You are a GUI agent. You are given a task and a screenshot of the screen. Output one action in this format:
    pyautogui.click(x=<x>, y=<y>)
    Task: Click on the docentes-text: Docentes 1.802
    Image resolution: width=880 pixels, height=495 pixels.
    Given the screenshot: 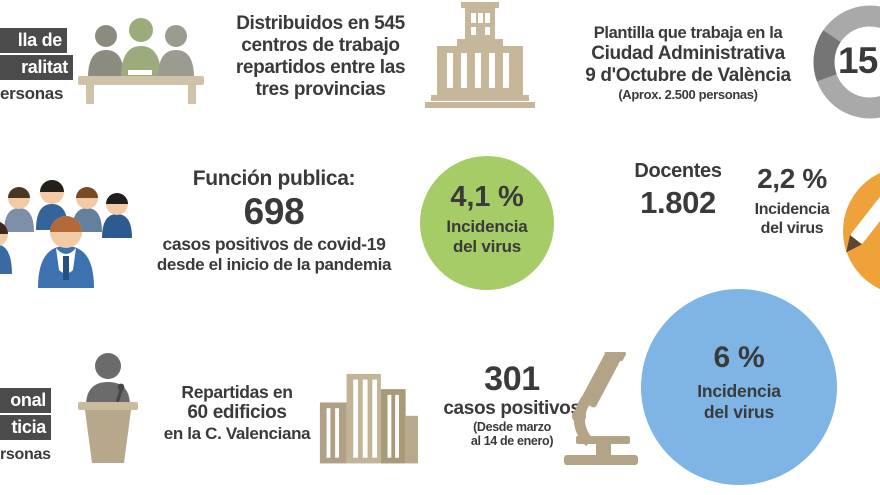 What is the action you would take?
    pyautogui.click(x=678, y=190)
    